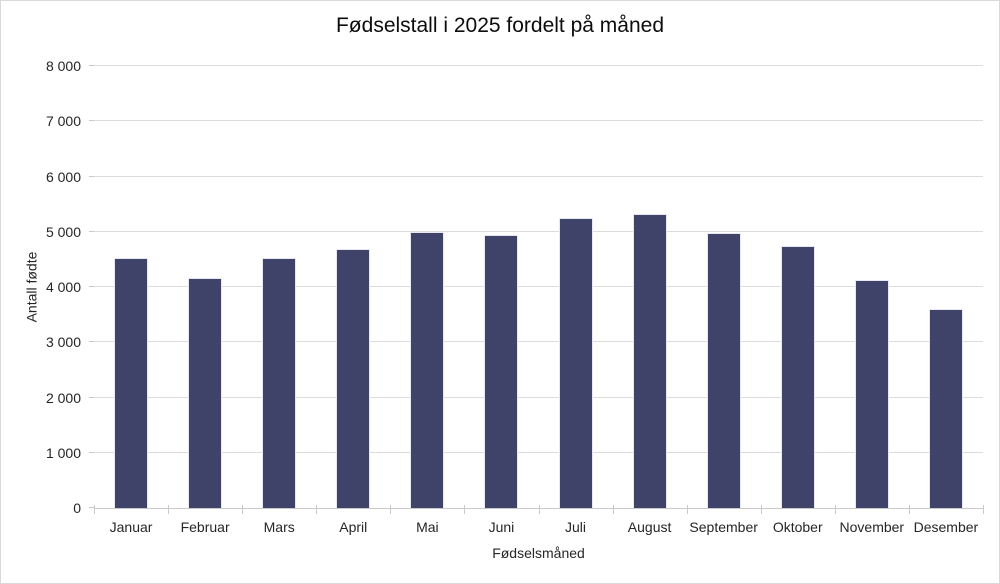 This screenshot has height=584, width=1000. Describe the element at coordinates (63, 342) in the screenshot. I see `y-tick-label: 3 000` at that location.